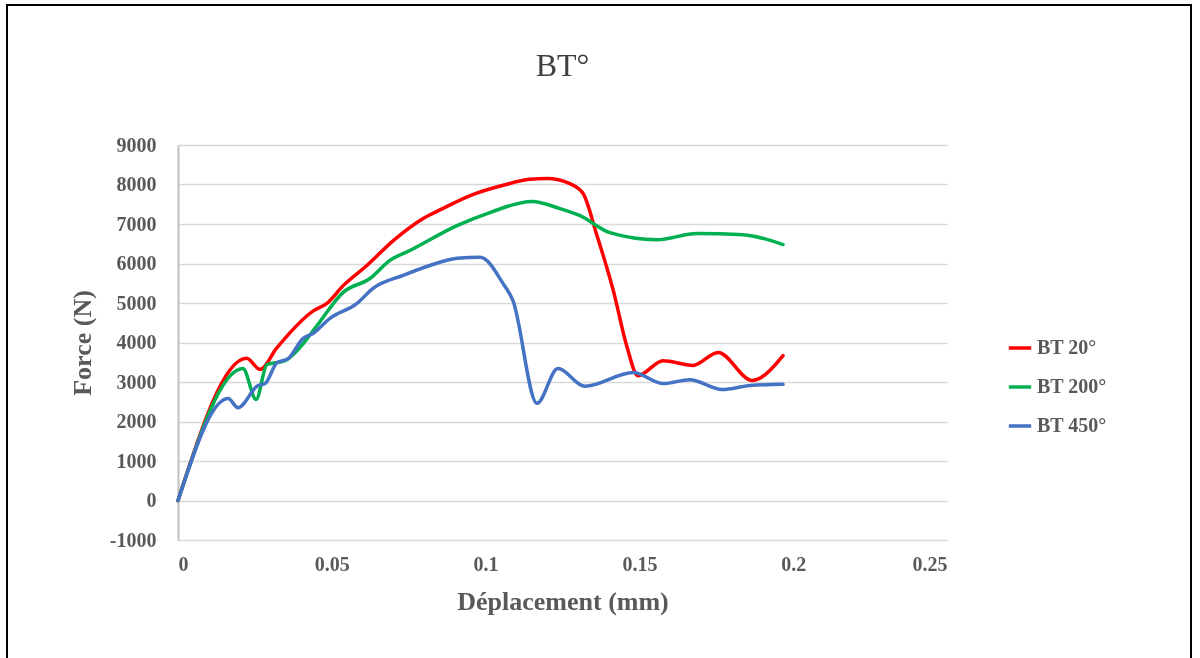  Describe the element at coordinates (133, 539) in the screenshot. I see `y-tick-label: -1000` at that location.